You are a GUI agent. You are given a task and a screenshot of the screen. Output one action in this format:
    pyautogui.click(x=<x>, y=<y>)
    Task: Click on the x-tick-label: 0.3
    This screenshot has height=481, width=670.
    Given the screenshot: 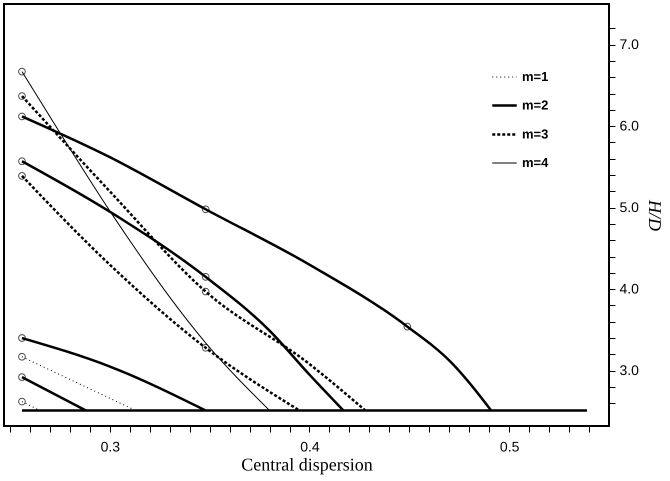 What is the action you would take?
    pyautogui.click(x=110, y=446)
    